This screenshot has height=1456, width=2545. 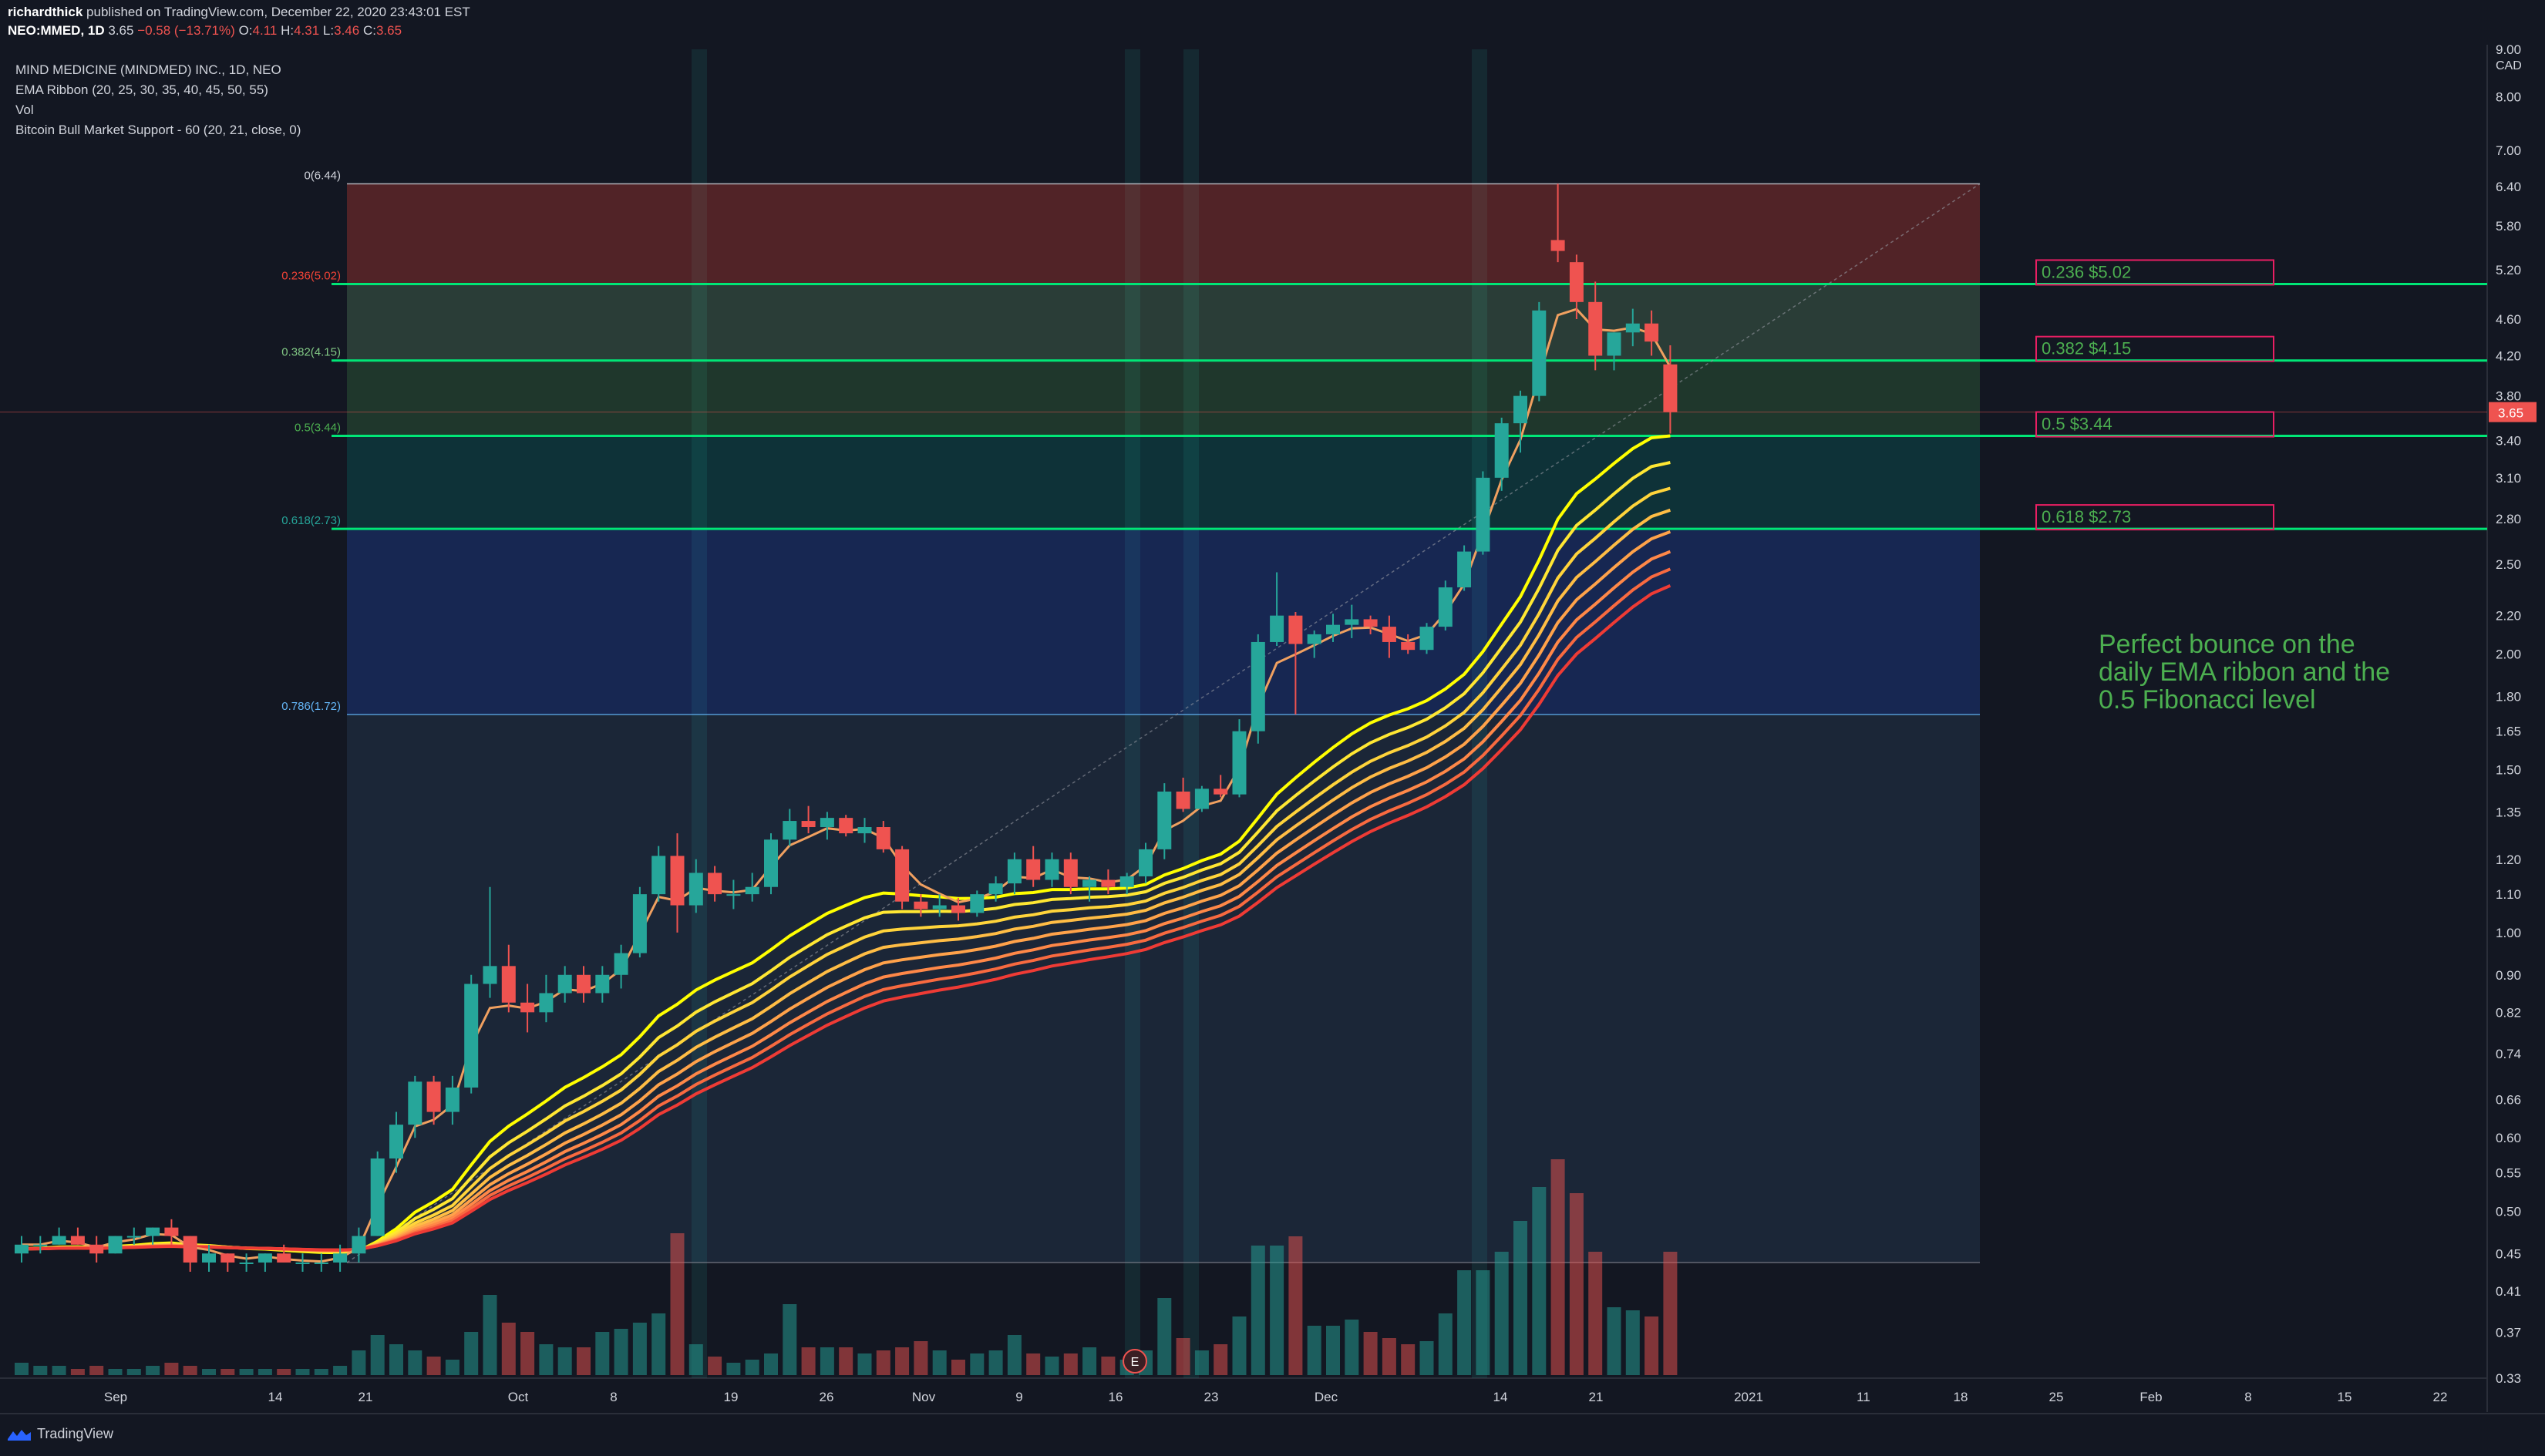 What do you see at coordinates (24, 110) in the screenshot?
I see `legend-volume: Vol` at bounding box center [24, 110].